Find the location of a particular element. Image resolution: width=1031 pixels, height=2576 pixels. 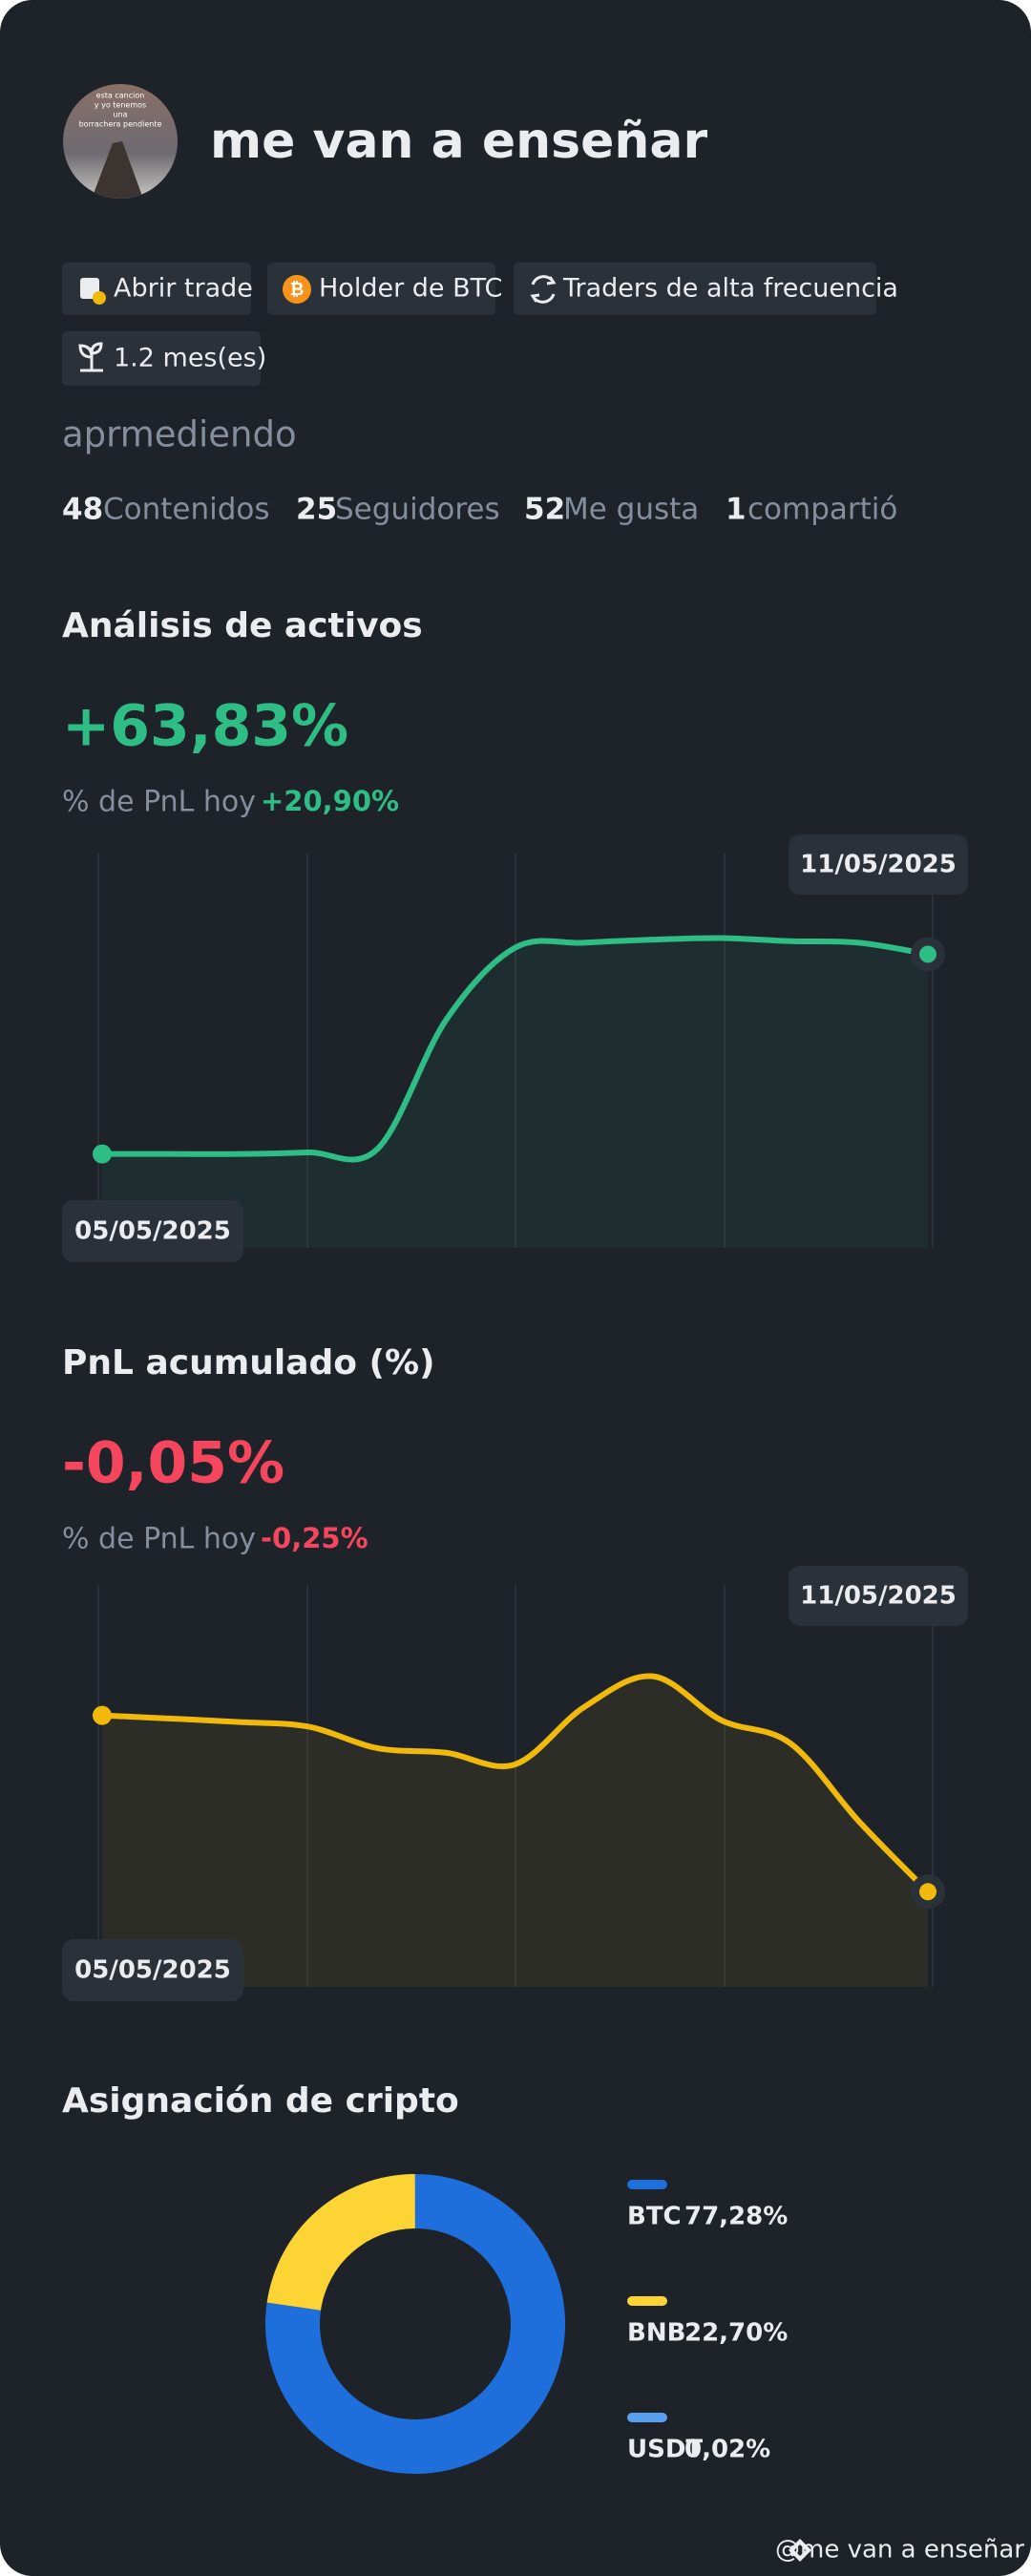

stat-label: Seguidores is located at coordinates (417, 510).